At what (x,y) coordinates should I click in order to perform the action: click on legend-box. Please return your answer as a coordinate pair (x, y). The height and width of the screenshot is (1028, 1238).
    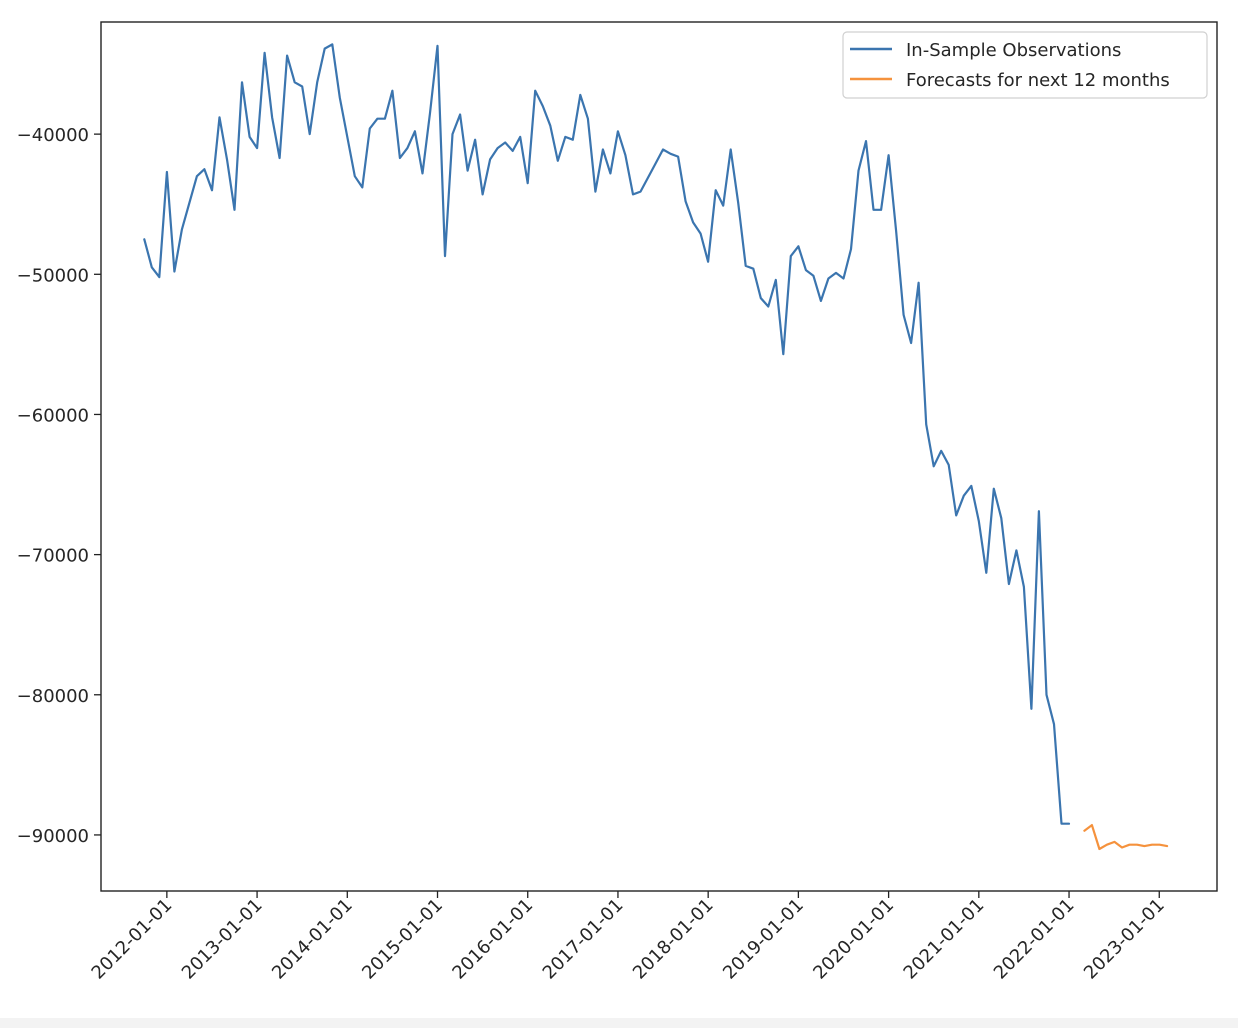
    Looking at the image, I should click on (1025, 65).